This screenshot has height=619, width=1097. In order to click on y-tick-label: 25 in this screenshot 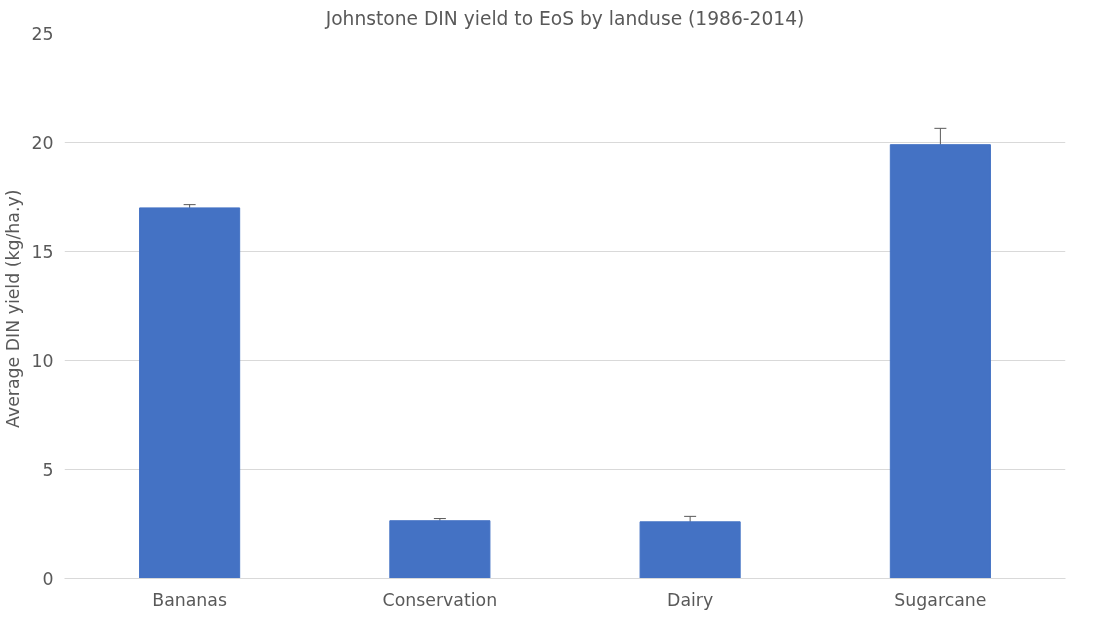, I will do `click(42, 34)`.